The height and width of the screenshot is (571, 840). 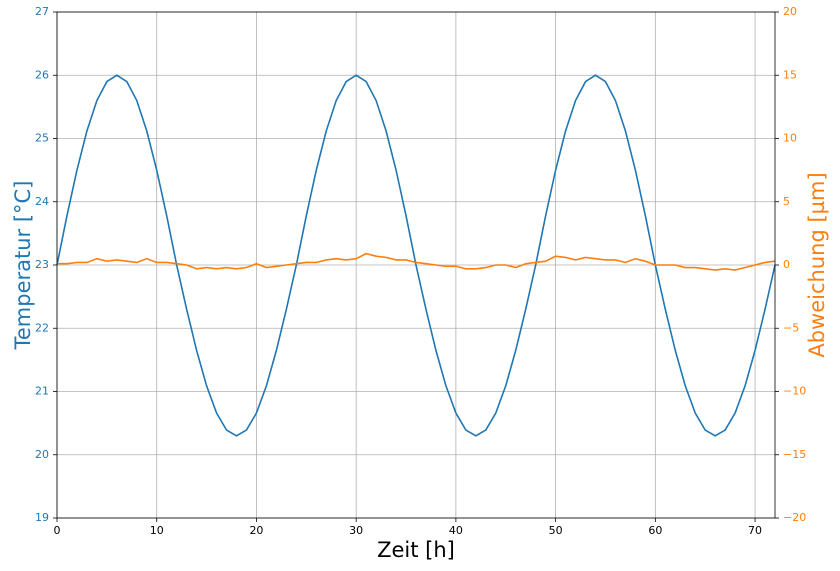 I want to click on y-tick-label: 22, so click(x=42, y=327).